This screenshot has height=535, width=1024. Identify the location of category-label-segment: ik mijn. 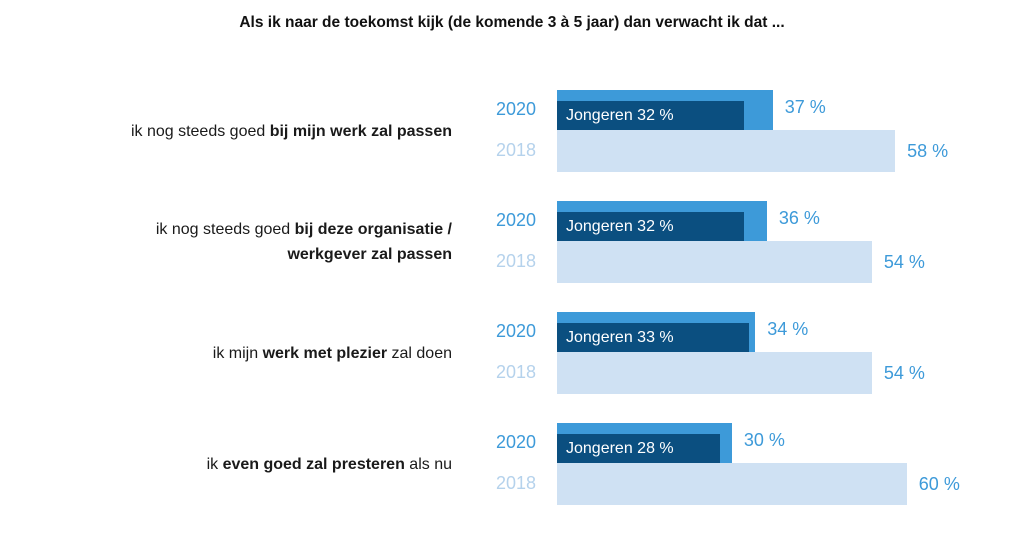
(237, 353).